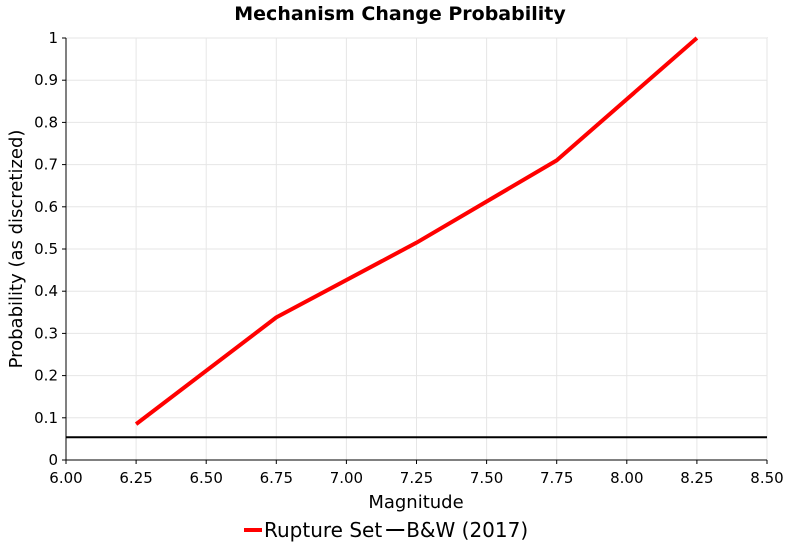 This screenshot has height=550, width=800. What do you see at coordinates (416, 478) in the screenshot?
I see `x-tick-label: 7.25` at bounding box center [416, 478].